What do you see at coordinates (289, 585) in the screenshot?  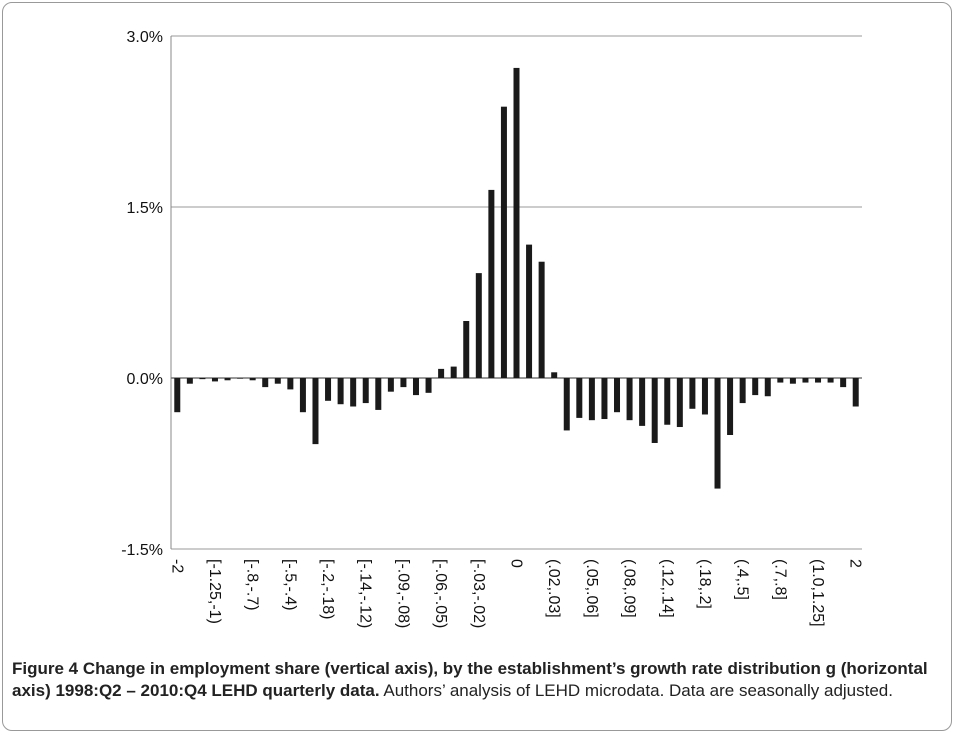 I see `x-tick-label: [-.5,-.4)` at bounding box center [289, 585].